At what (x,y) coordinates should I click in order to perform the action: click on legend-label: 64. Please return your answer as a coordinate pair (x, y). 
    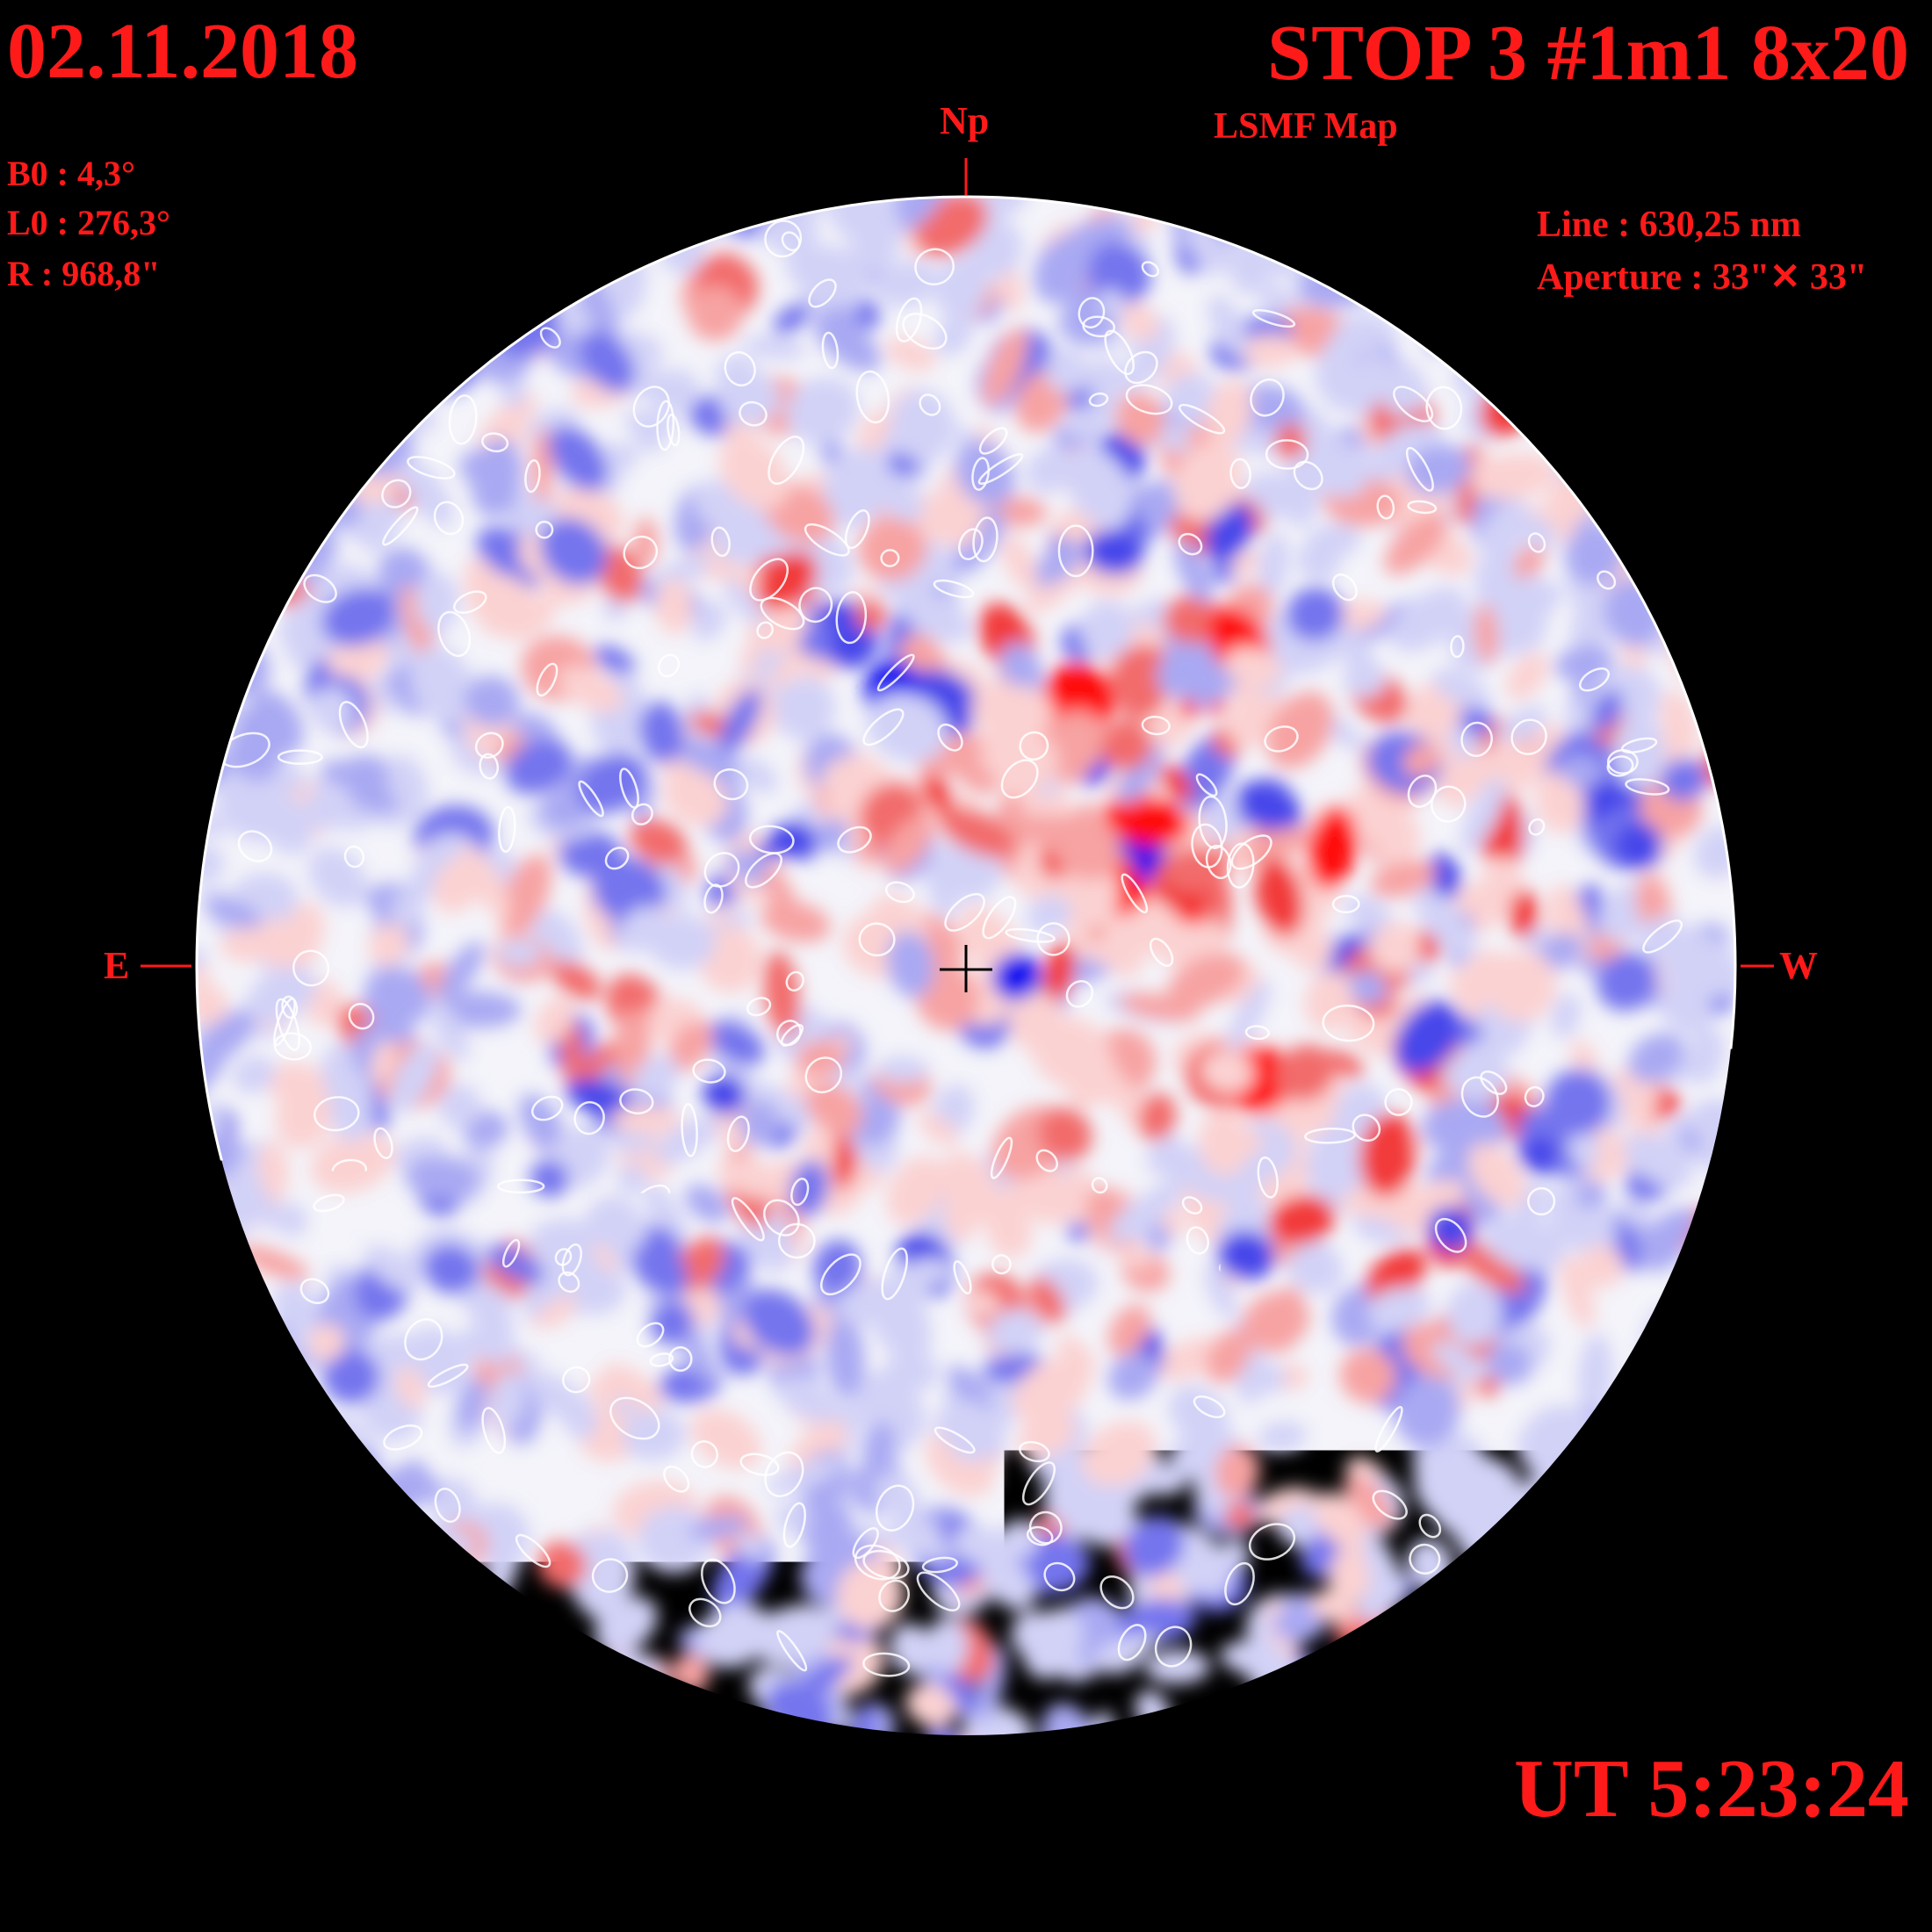
    Looking at the image, I should click on (1888, 1622).